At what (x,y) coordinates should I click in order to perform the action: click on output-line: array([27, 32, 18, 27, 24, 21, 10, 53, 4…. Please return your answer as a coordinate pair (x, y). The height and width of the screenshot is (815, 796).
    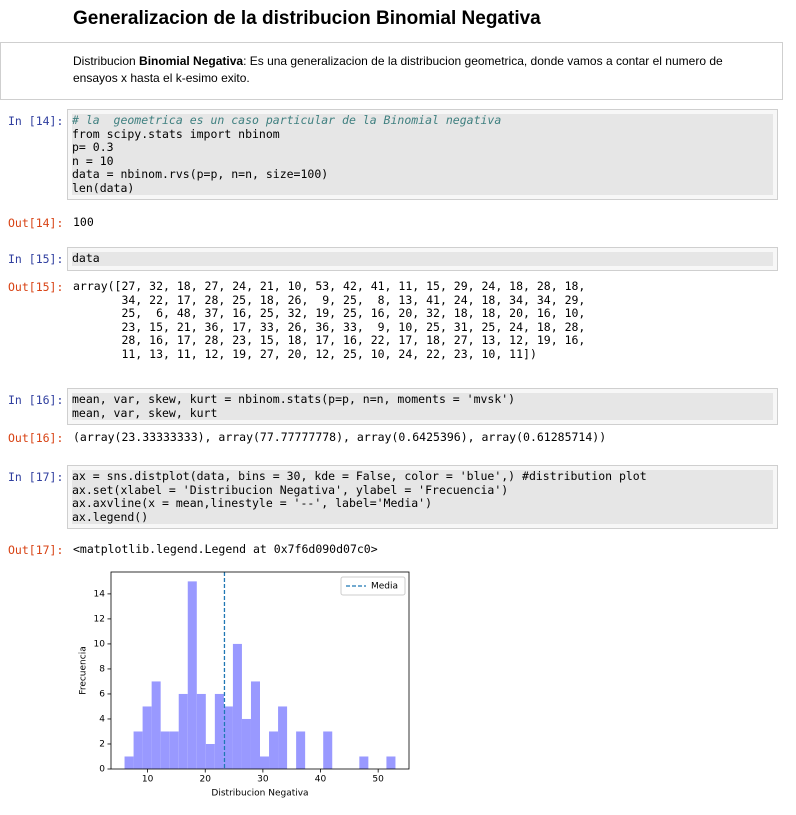
    Looking at the image, I should click on (329, 286).